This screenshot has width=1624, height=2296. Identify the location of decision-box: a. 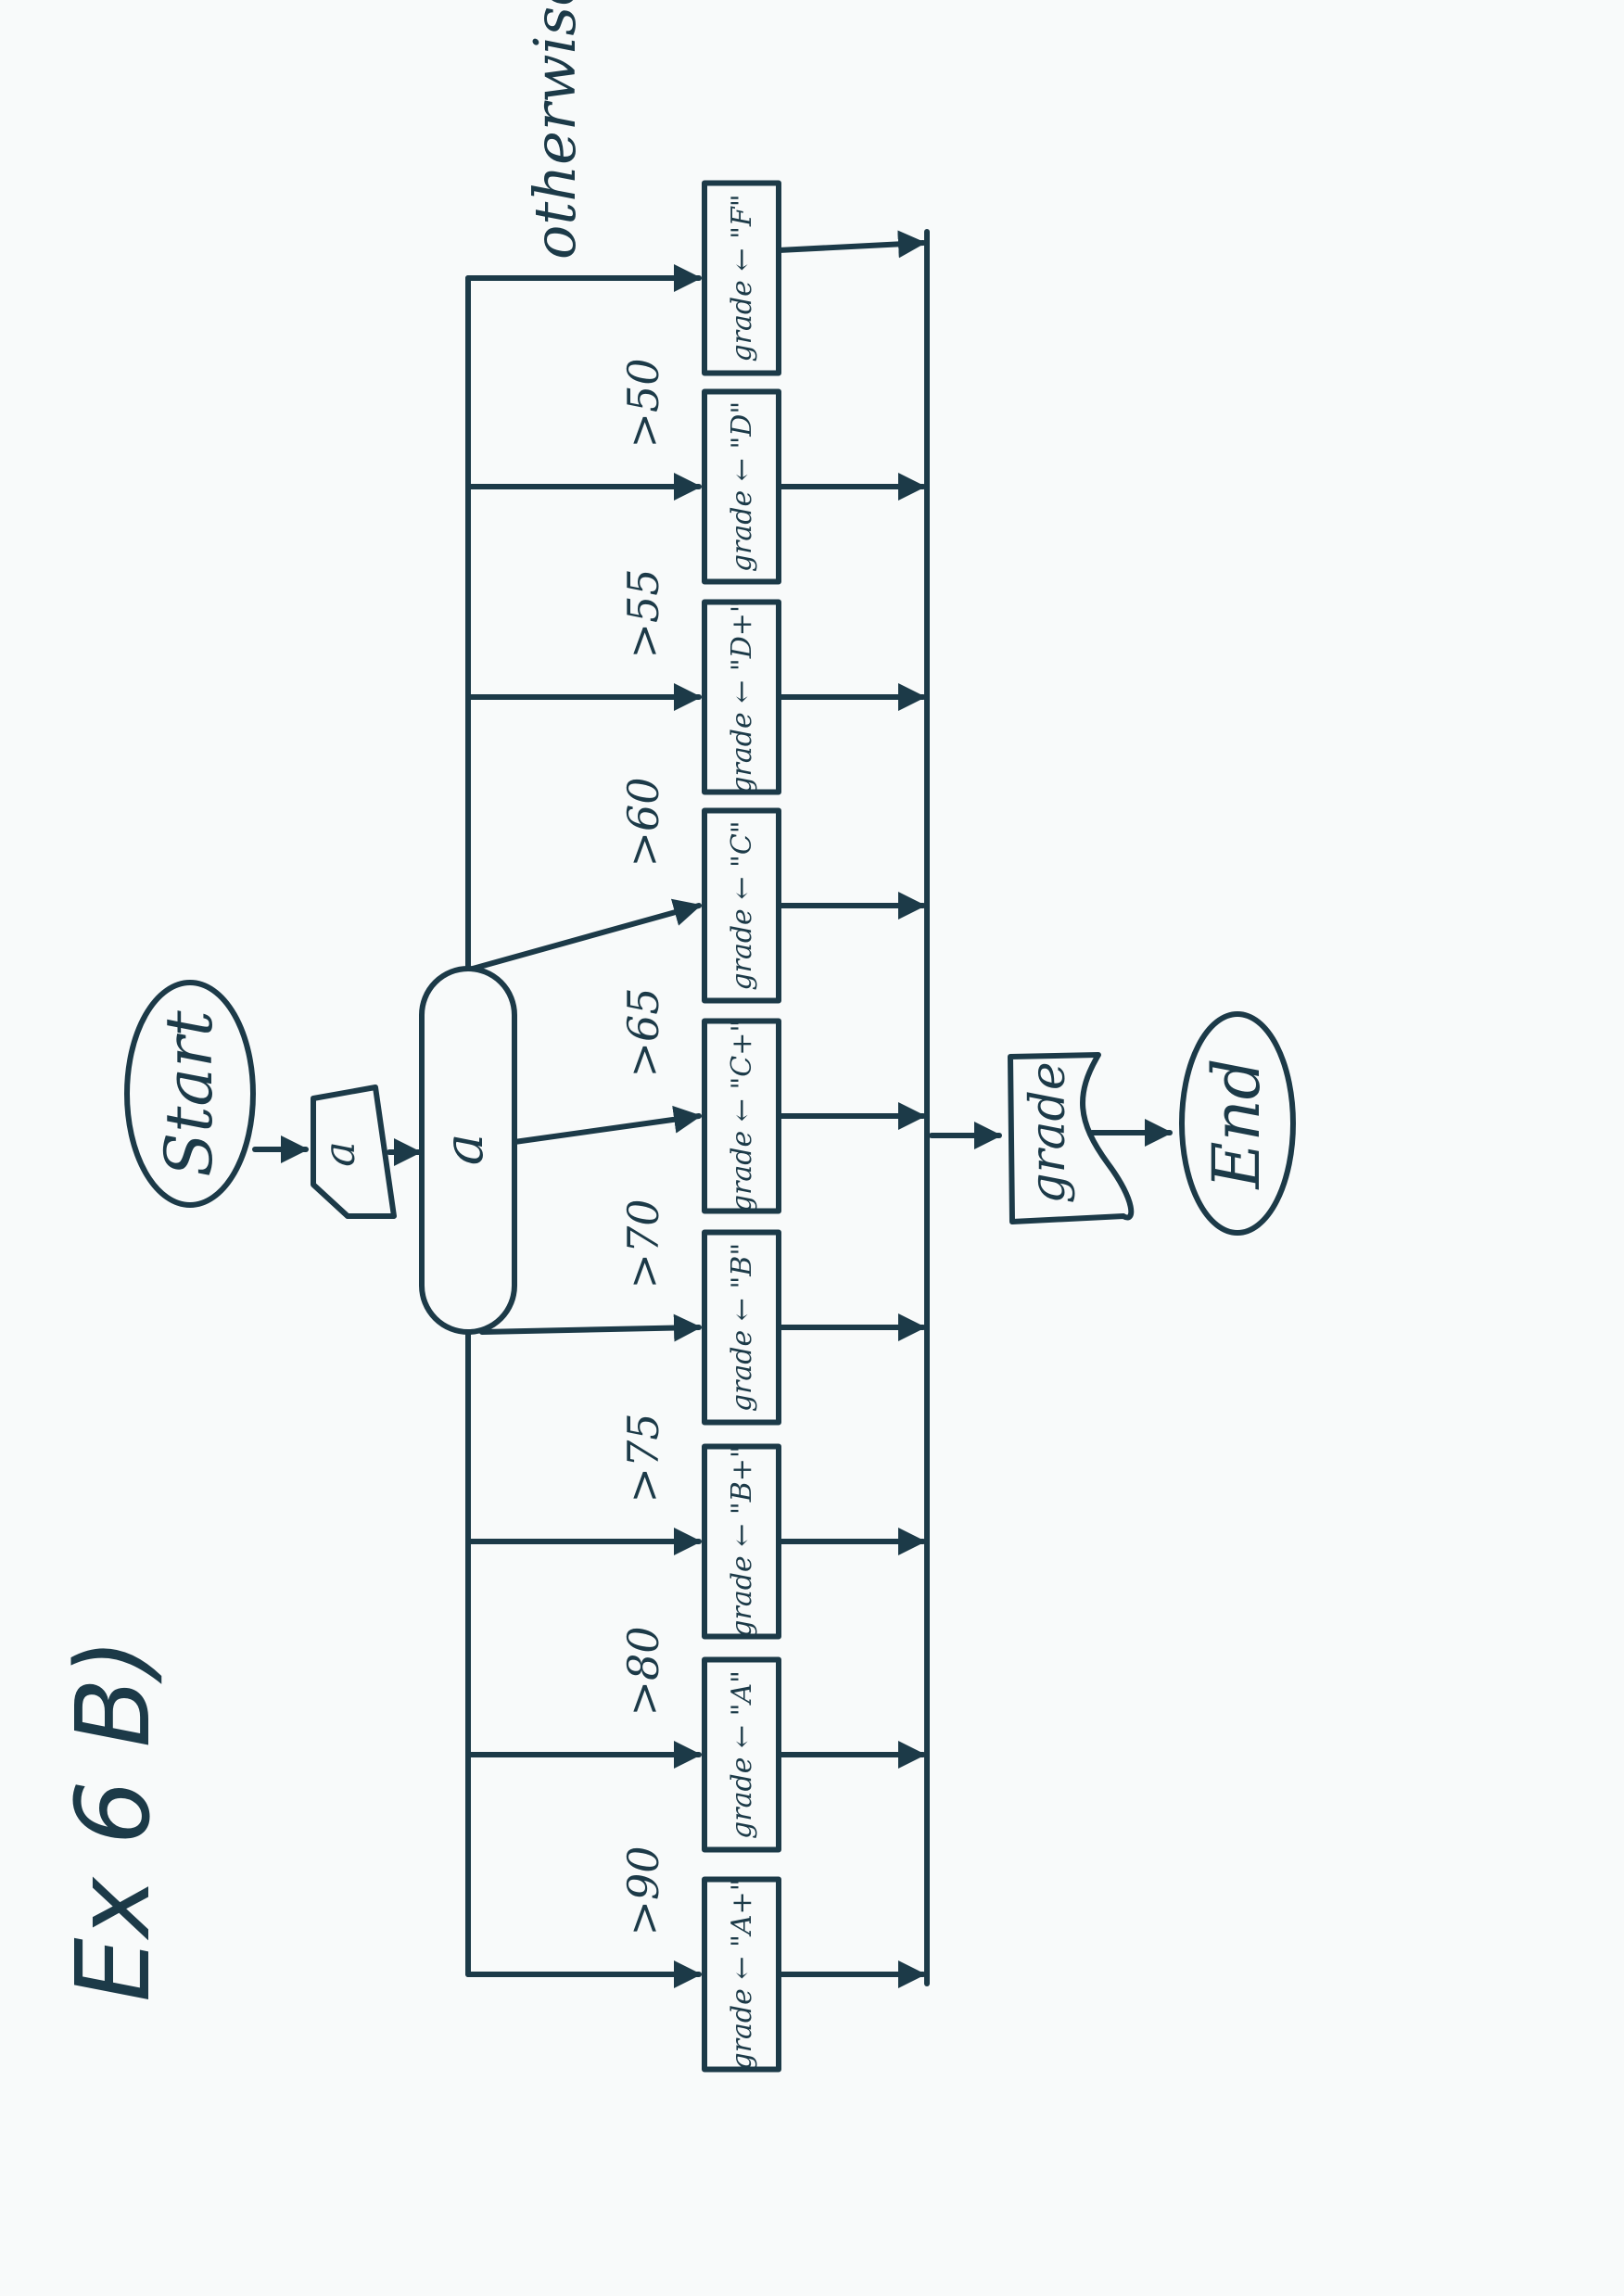
(468, 1150).